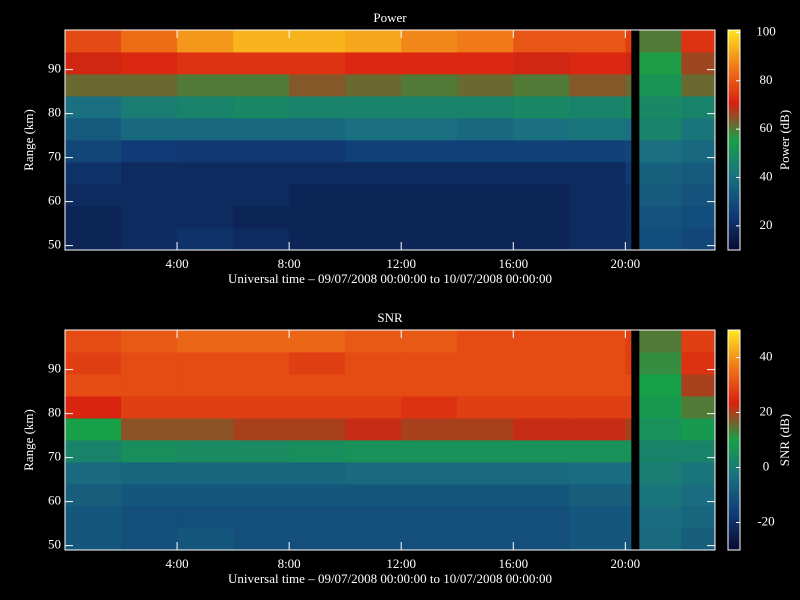 This screenshot has width=800, height=600. Describe the element at coordinates (54, 156) in the screenshot. I see `y-tick-label: 70` at that location.